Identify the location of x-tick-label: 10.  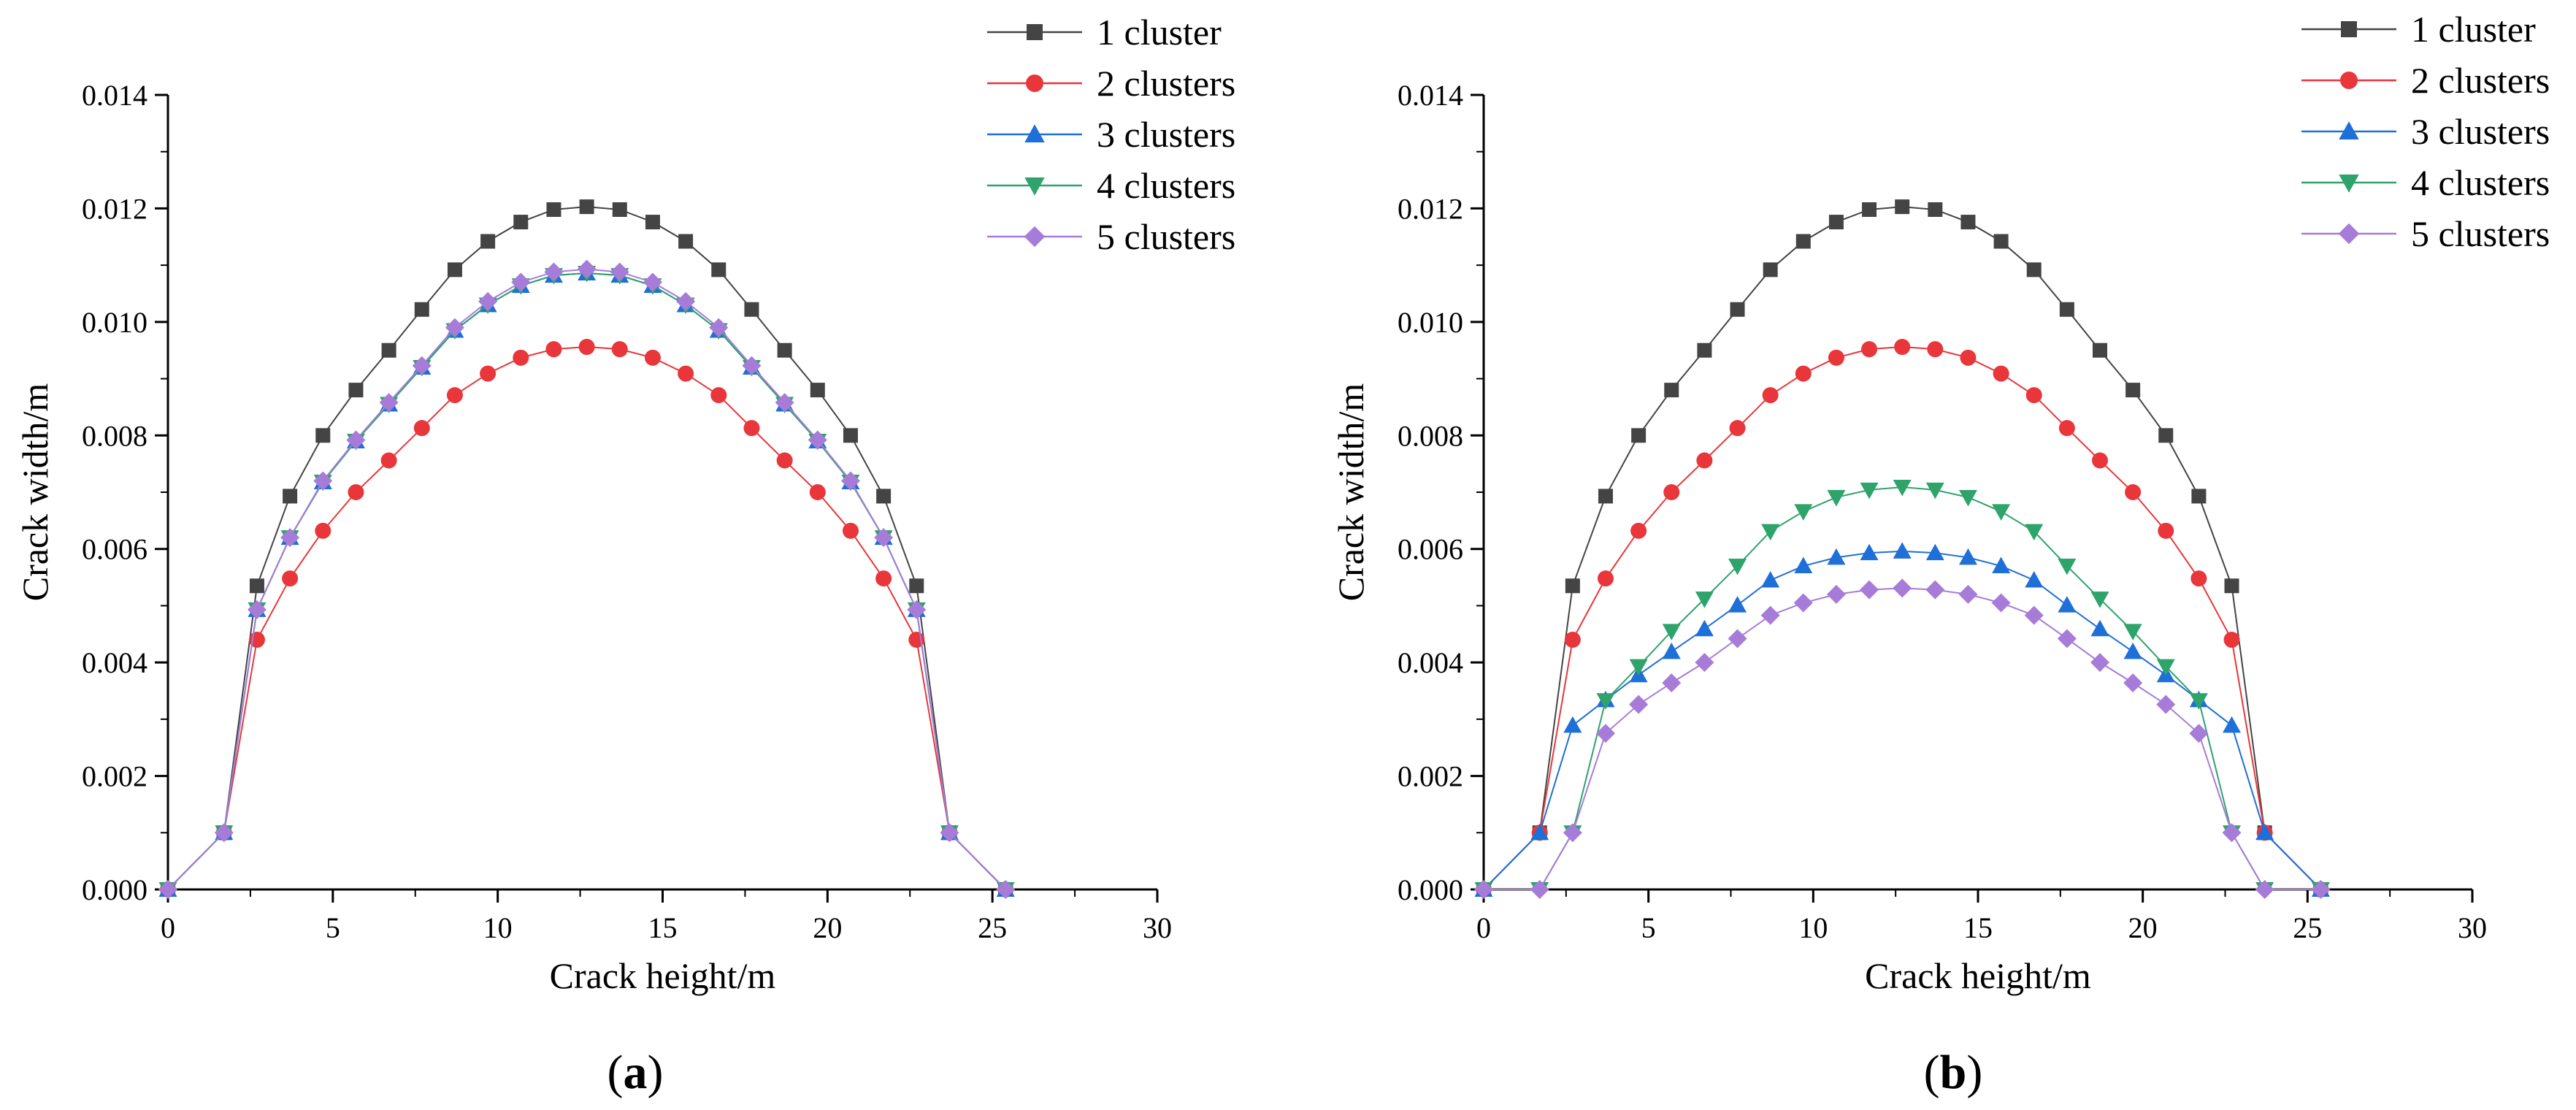
(498, 927).